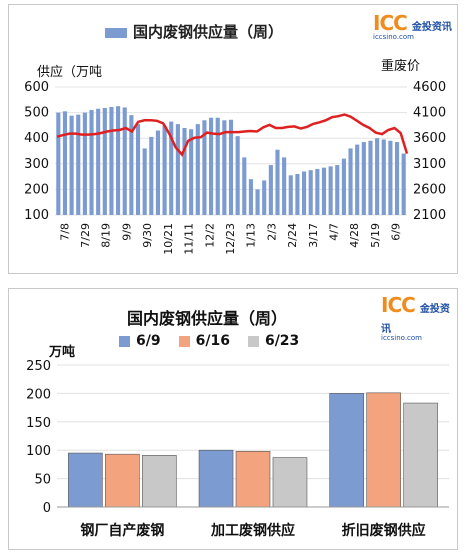 The image size is (472, 558). What do you see at coordinates (106, 235) in the screenshot?
I see `x-tick-label: 8/19` at bounding box center [106, 235].